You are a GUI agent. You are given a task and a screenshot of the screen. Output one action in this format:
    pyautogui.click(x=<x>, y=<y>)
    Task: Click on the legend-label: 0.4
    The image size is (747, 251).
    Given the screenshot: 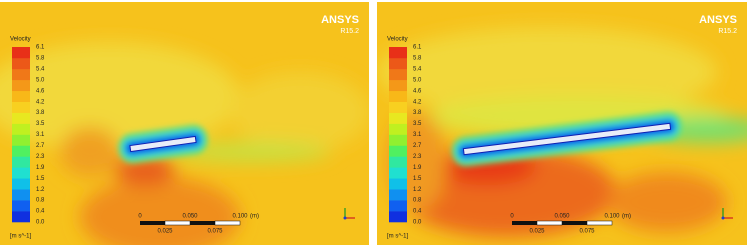 What is the action you would take?
    pyautogui.click(x=417, y=212)
    